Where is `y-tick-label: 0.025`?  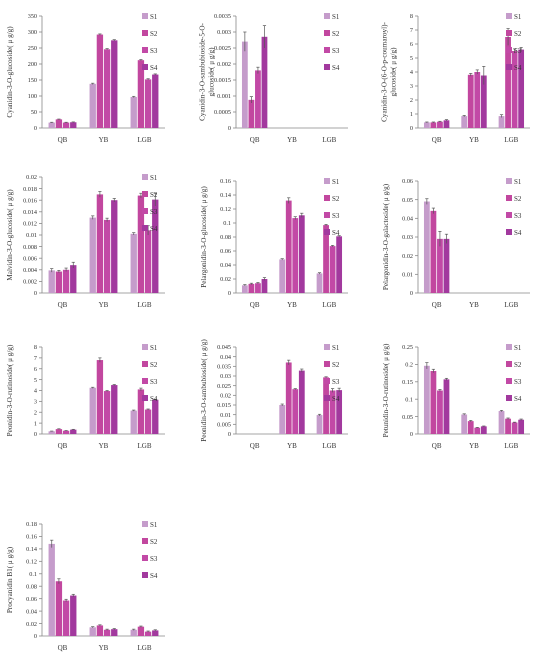
y-tick-label: 0.025 is located at coordinates (224, 386).